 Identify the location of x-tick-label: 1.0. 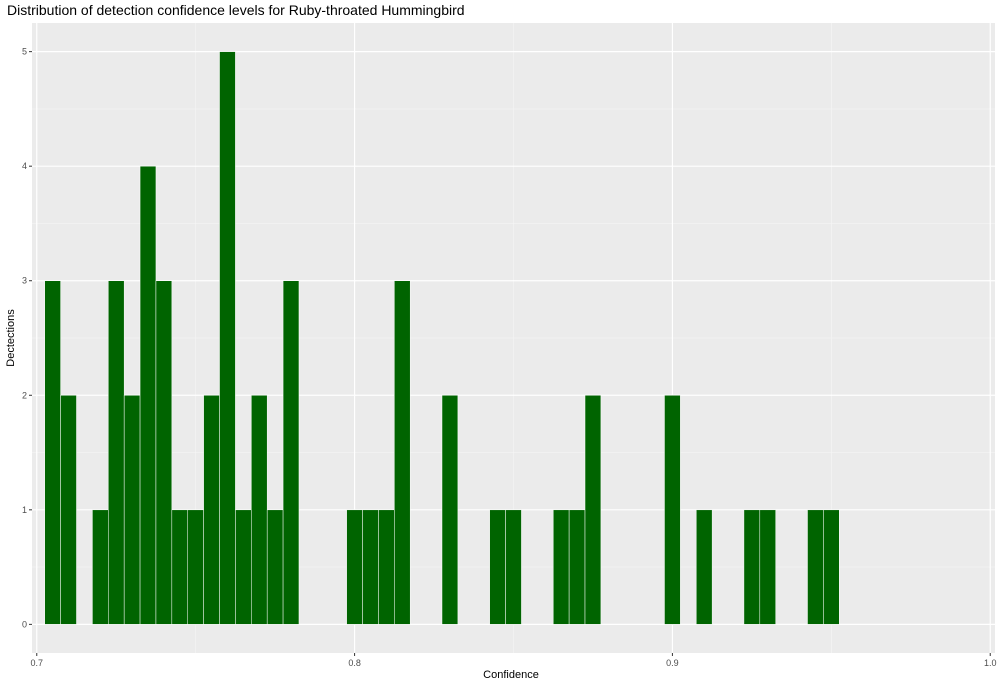
(990, 663).